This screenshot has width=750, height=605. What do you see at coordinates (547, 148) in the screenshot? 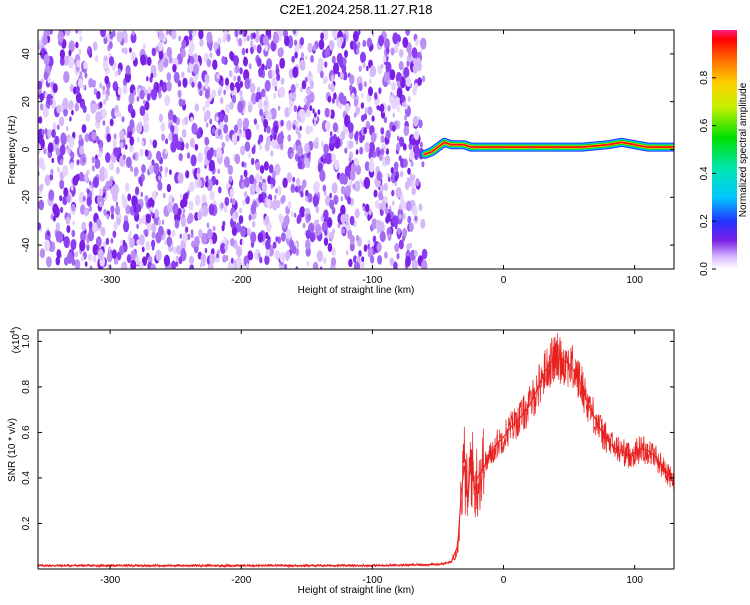
I see `spectrogram-signal-track` at bounding box center [547, 148].